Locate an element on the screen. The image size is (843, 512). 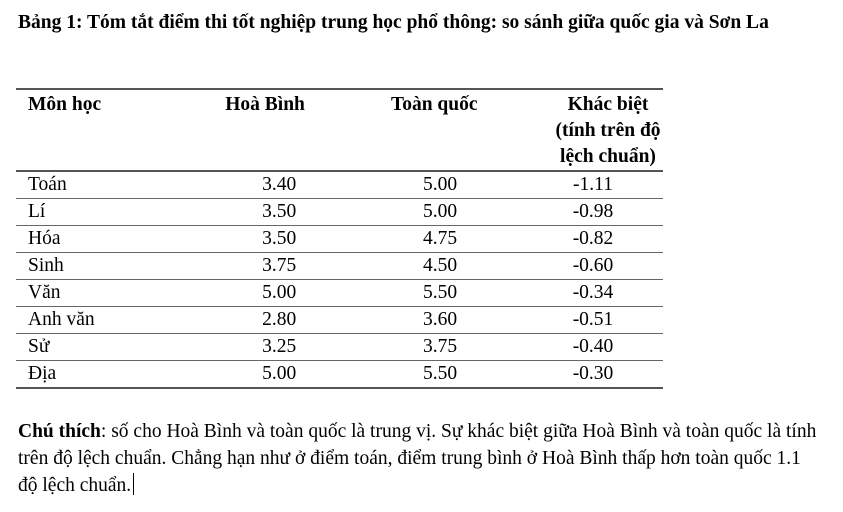
cell-national: 4.75 is located at coordinates (440, 239).